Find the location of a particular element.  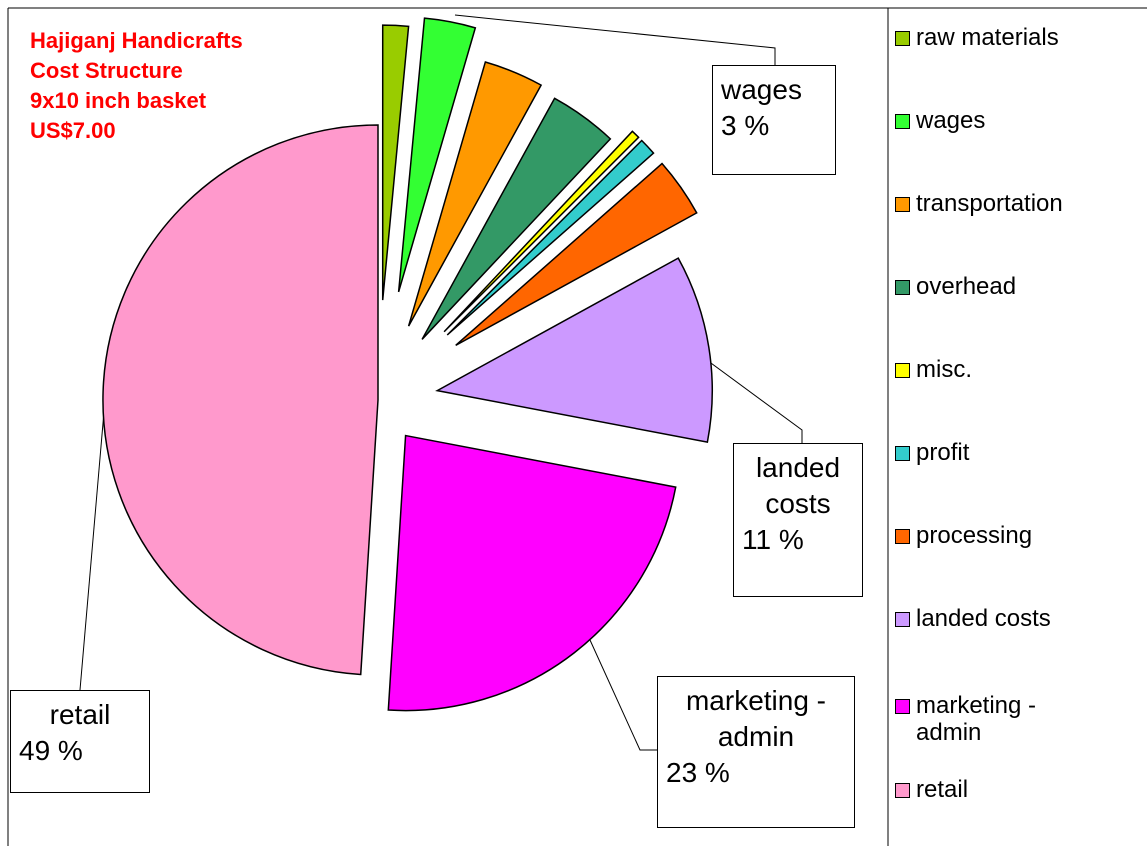

legend-item: processing is located at coordinates (1015, 535).